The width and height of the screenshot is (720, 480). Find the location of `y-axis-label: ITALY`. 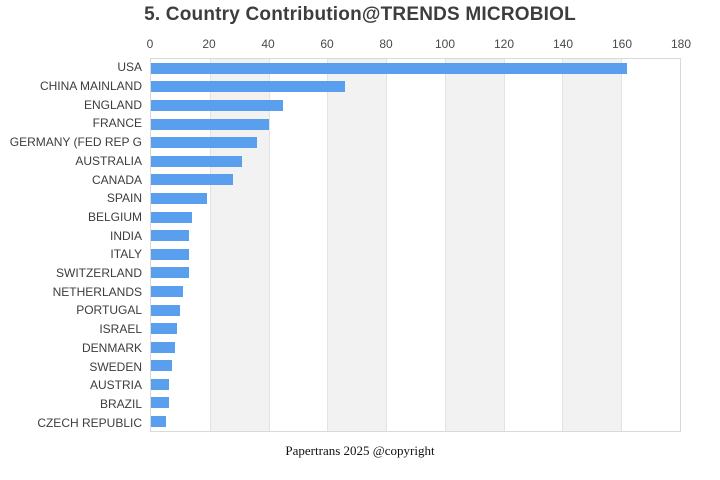

y-axis-label: ITALY is located at coordinates (126, 254).